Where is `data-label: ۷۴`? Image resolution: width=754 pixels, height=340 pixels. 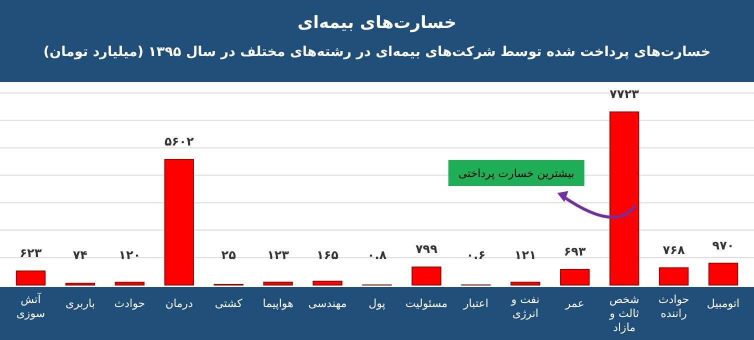
data-label: ۷۴ is located at coordinates (80, 255).